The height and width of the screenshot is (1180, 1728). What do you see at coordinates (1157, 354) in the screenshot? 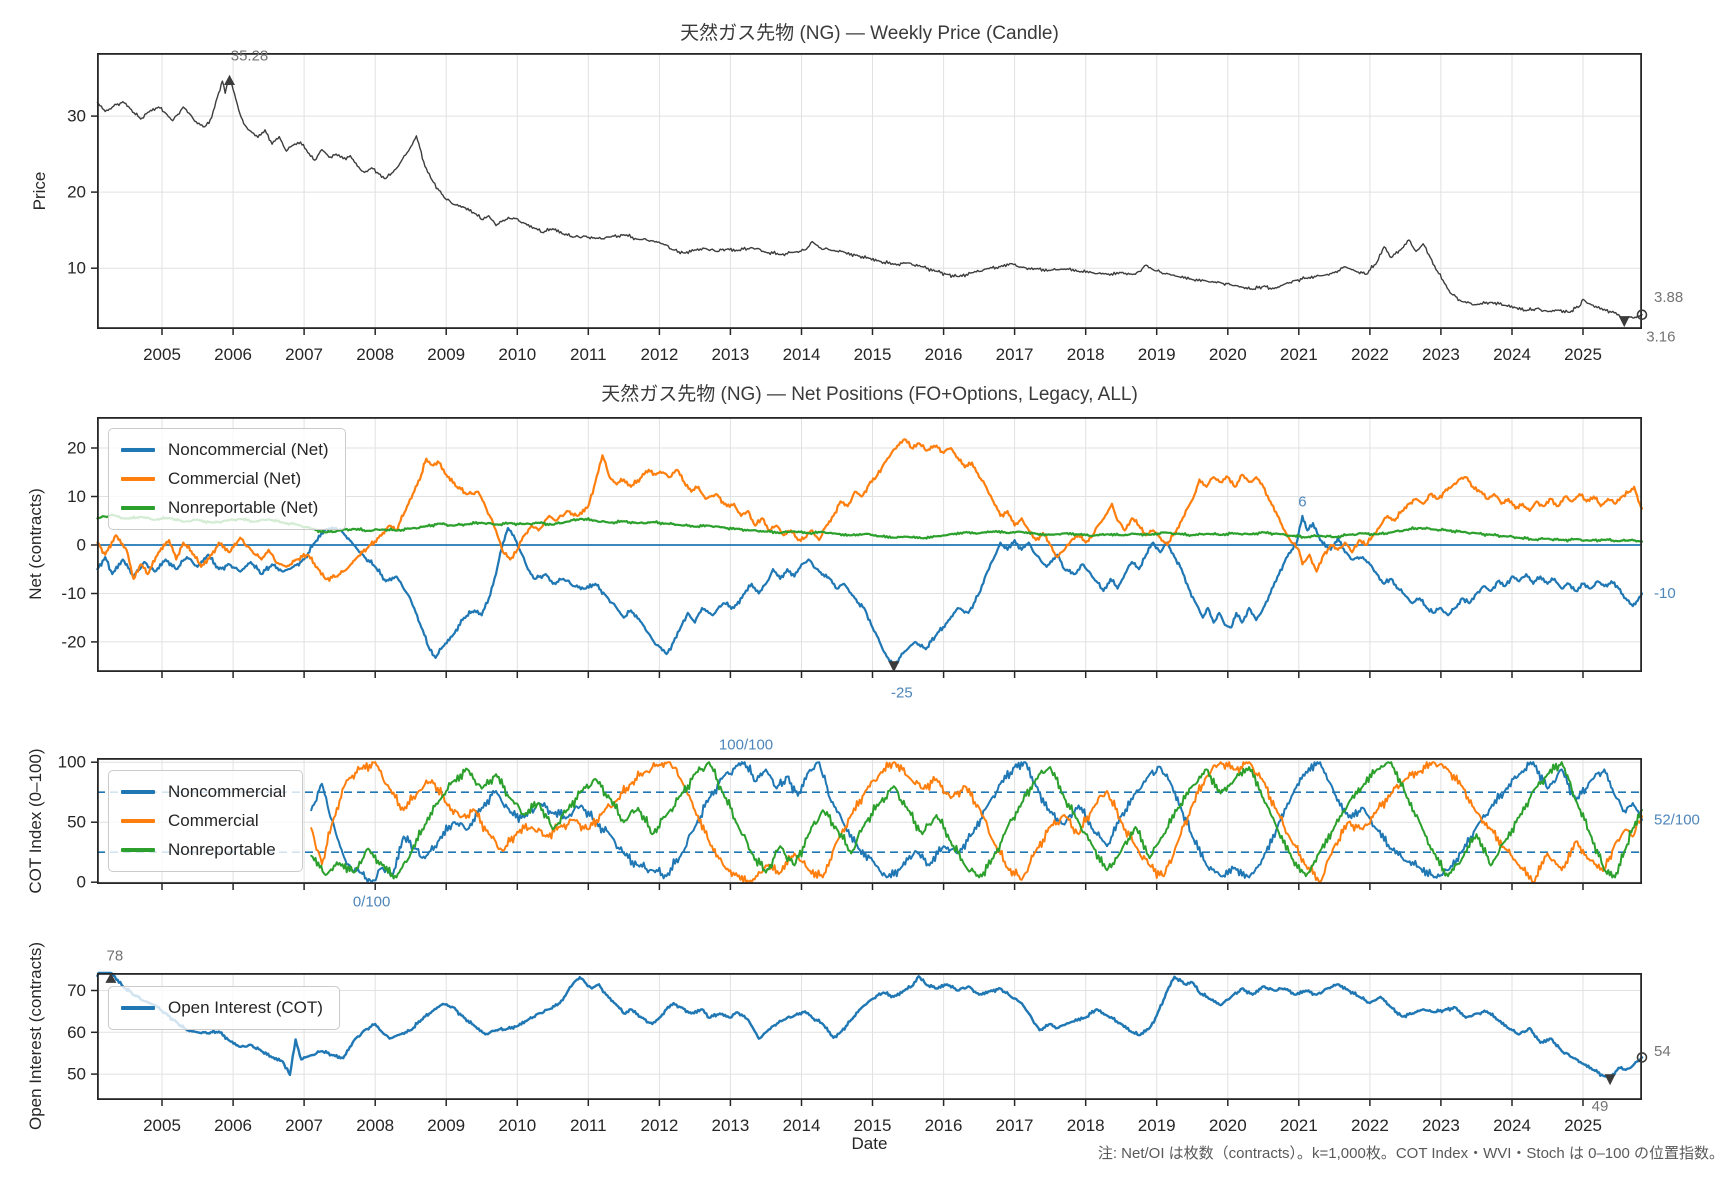
I see `year-tick-label: 2019` at bounding box center [1157, 354].